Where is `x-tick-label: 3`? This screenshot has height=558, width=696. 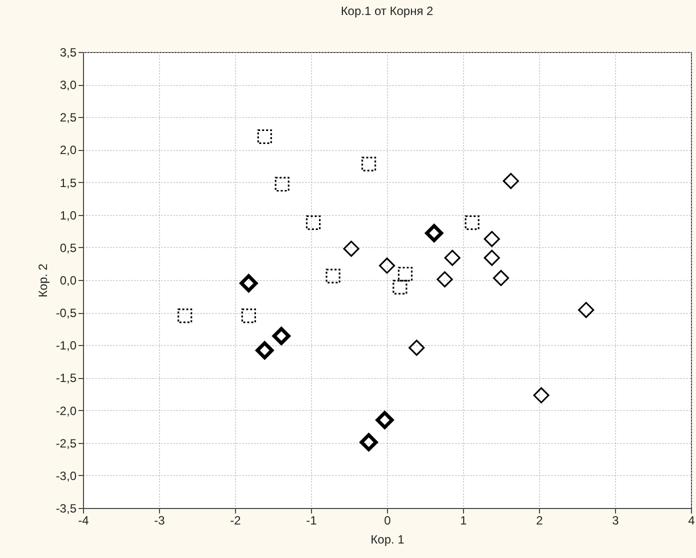 x-tick-label: 3 is located at coordinates (616, 521).